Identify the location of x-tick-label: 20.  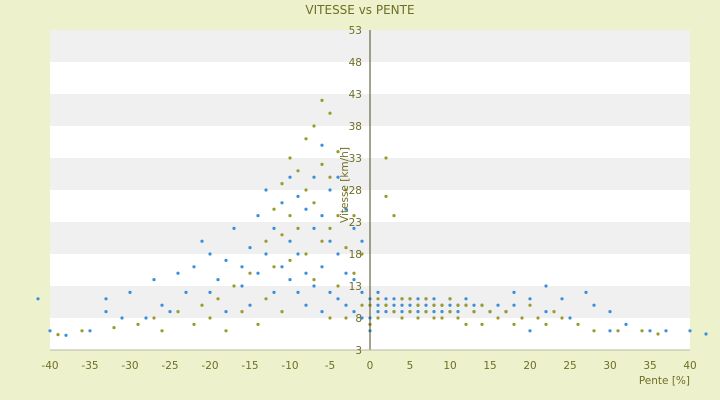
(529, 366).